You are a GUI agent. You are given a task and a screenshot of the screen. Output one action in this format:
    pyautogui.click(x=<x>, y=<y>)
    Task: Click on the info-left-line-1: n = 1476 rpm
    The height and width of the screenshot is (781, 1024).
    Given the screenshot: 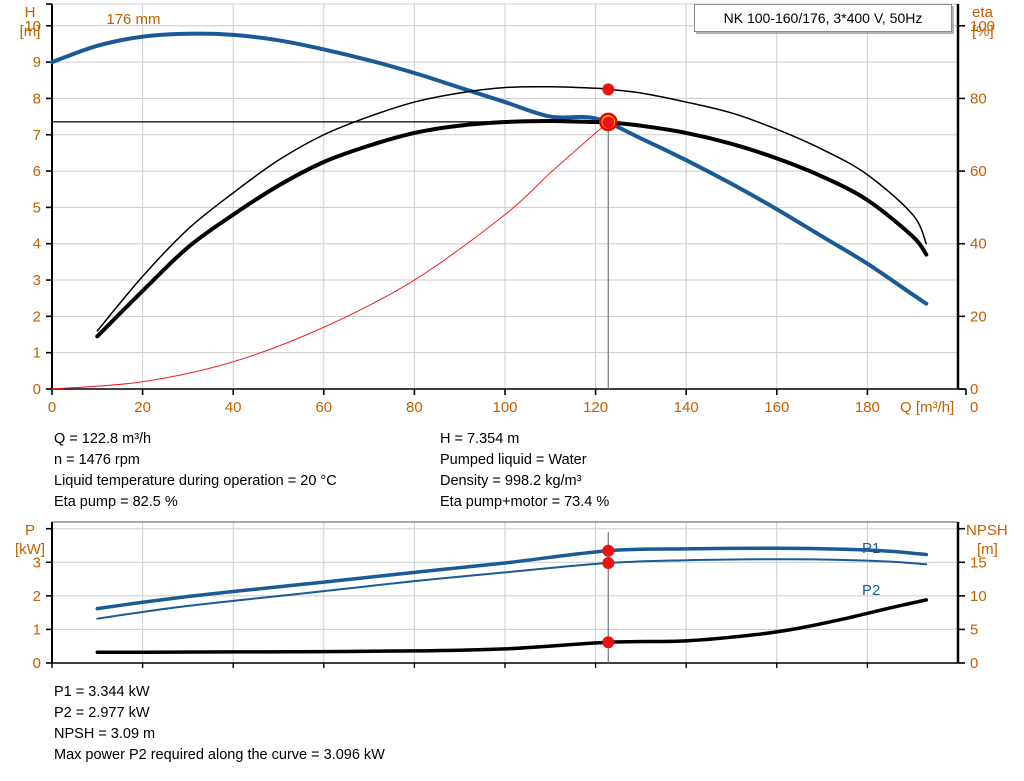 What is the action you would take?
    pyautogui.click(x=97, y=460)
    